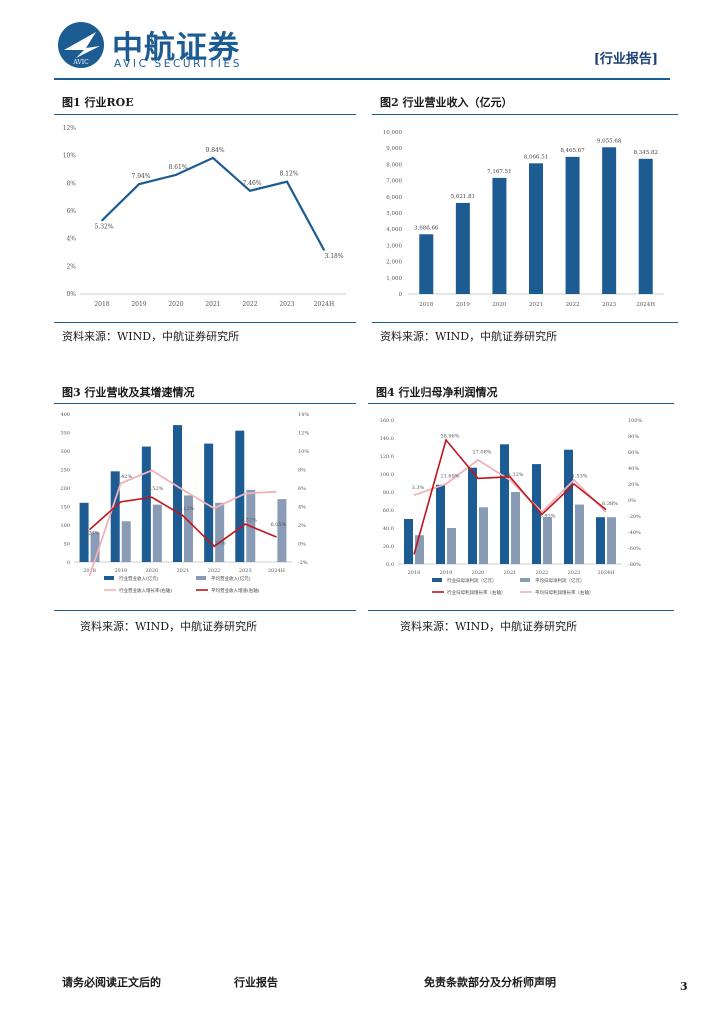  I want to click on figure-3-bottom-rule, so click(205, 610).